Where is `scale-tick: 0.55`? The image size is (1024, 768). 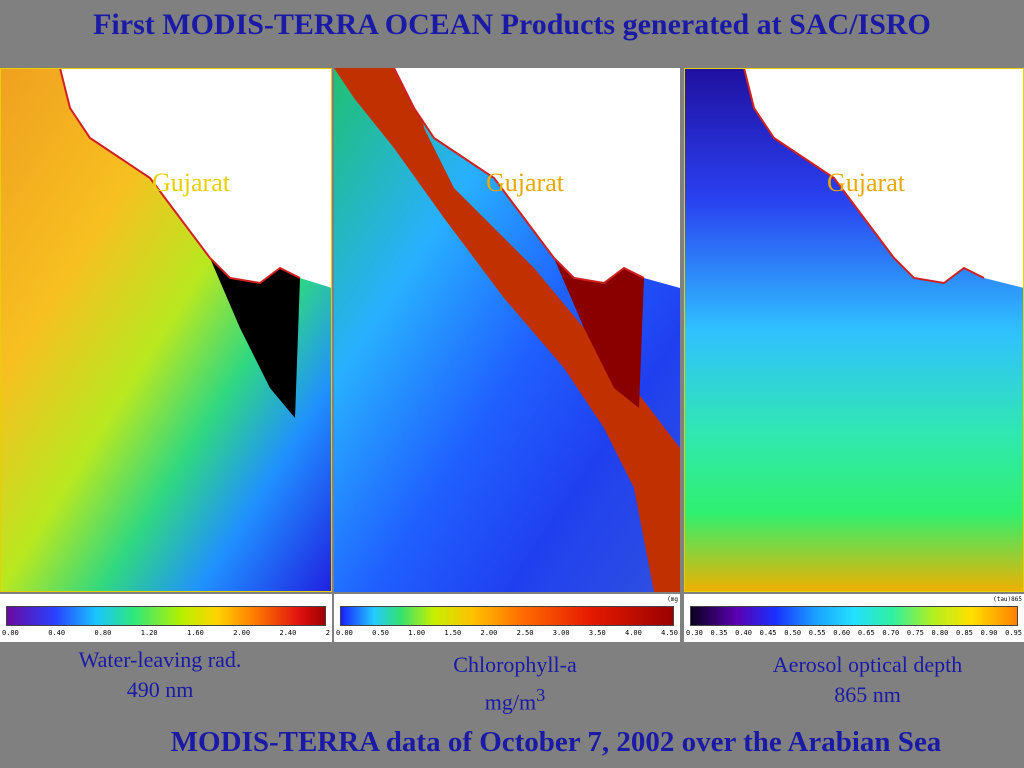 scale-tick: 0.55 is located at coordinates (817, 633).